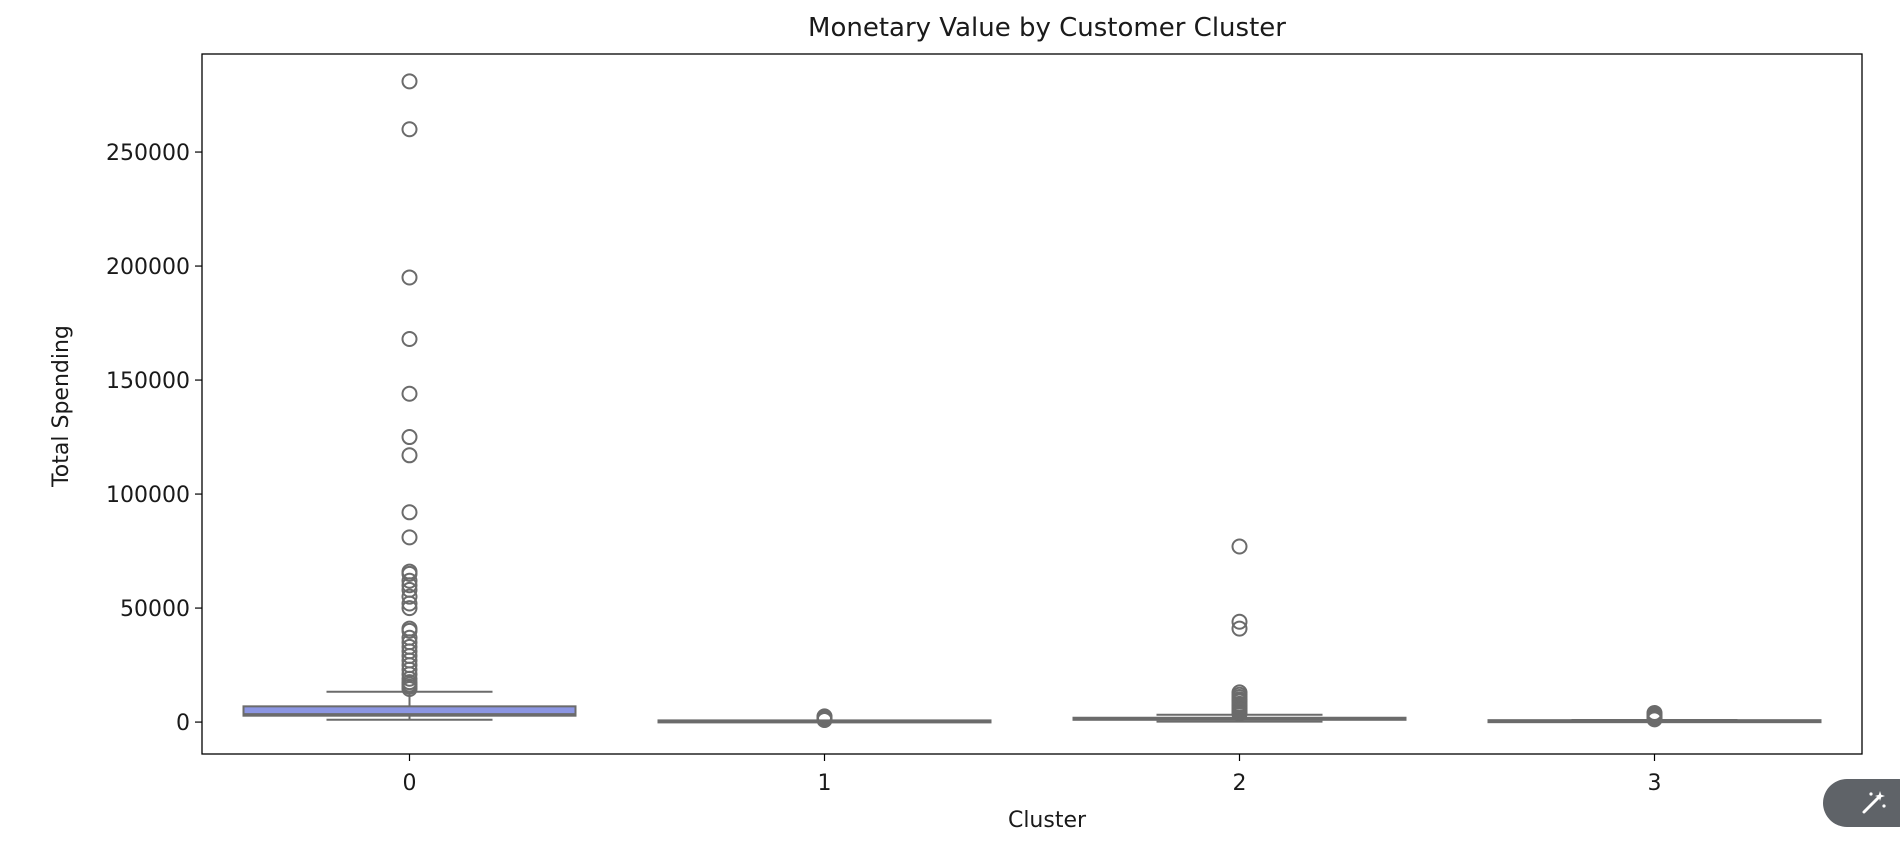  What do you see at coordinates (61, 406) in the screenshot?
I see `y-axis-label: Total Spending` at bounding box center [61, 406].